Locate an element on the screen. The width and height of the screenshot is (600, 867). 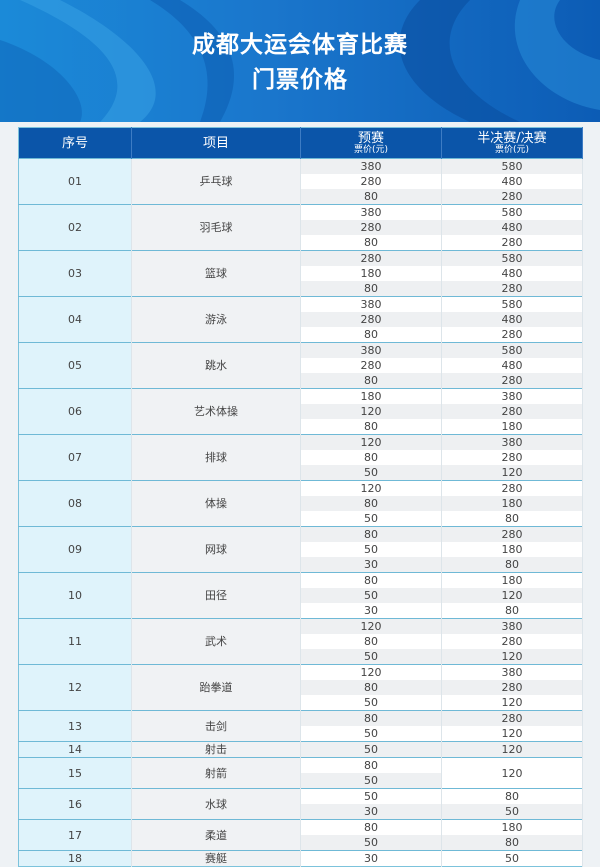
cell-event: 篮球 is located at coordinates (216, 273).